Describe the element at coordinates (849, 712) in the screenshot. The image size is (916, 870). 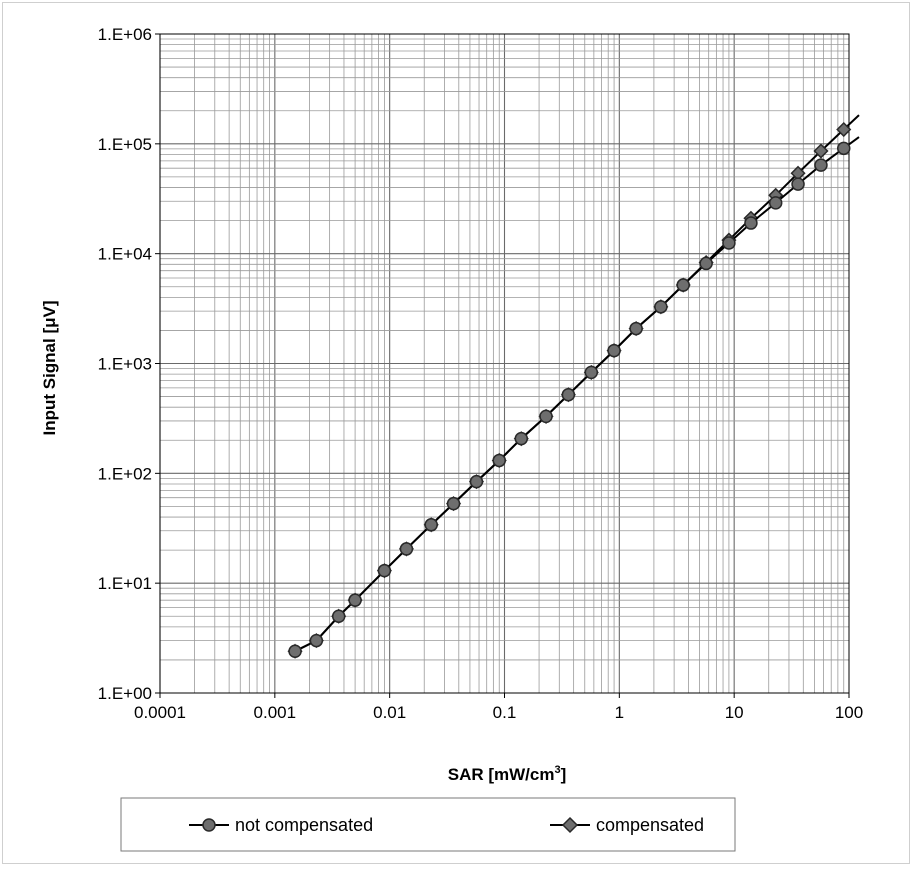
I see `x-tick-label: 100` at that location.